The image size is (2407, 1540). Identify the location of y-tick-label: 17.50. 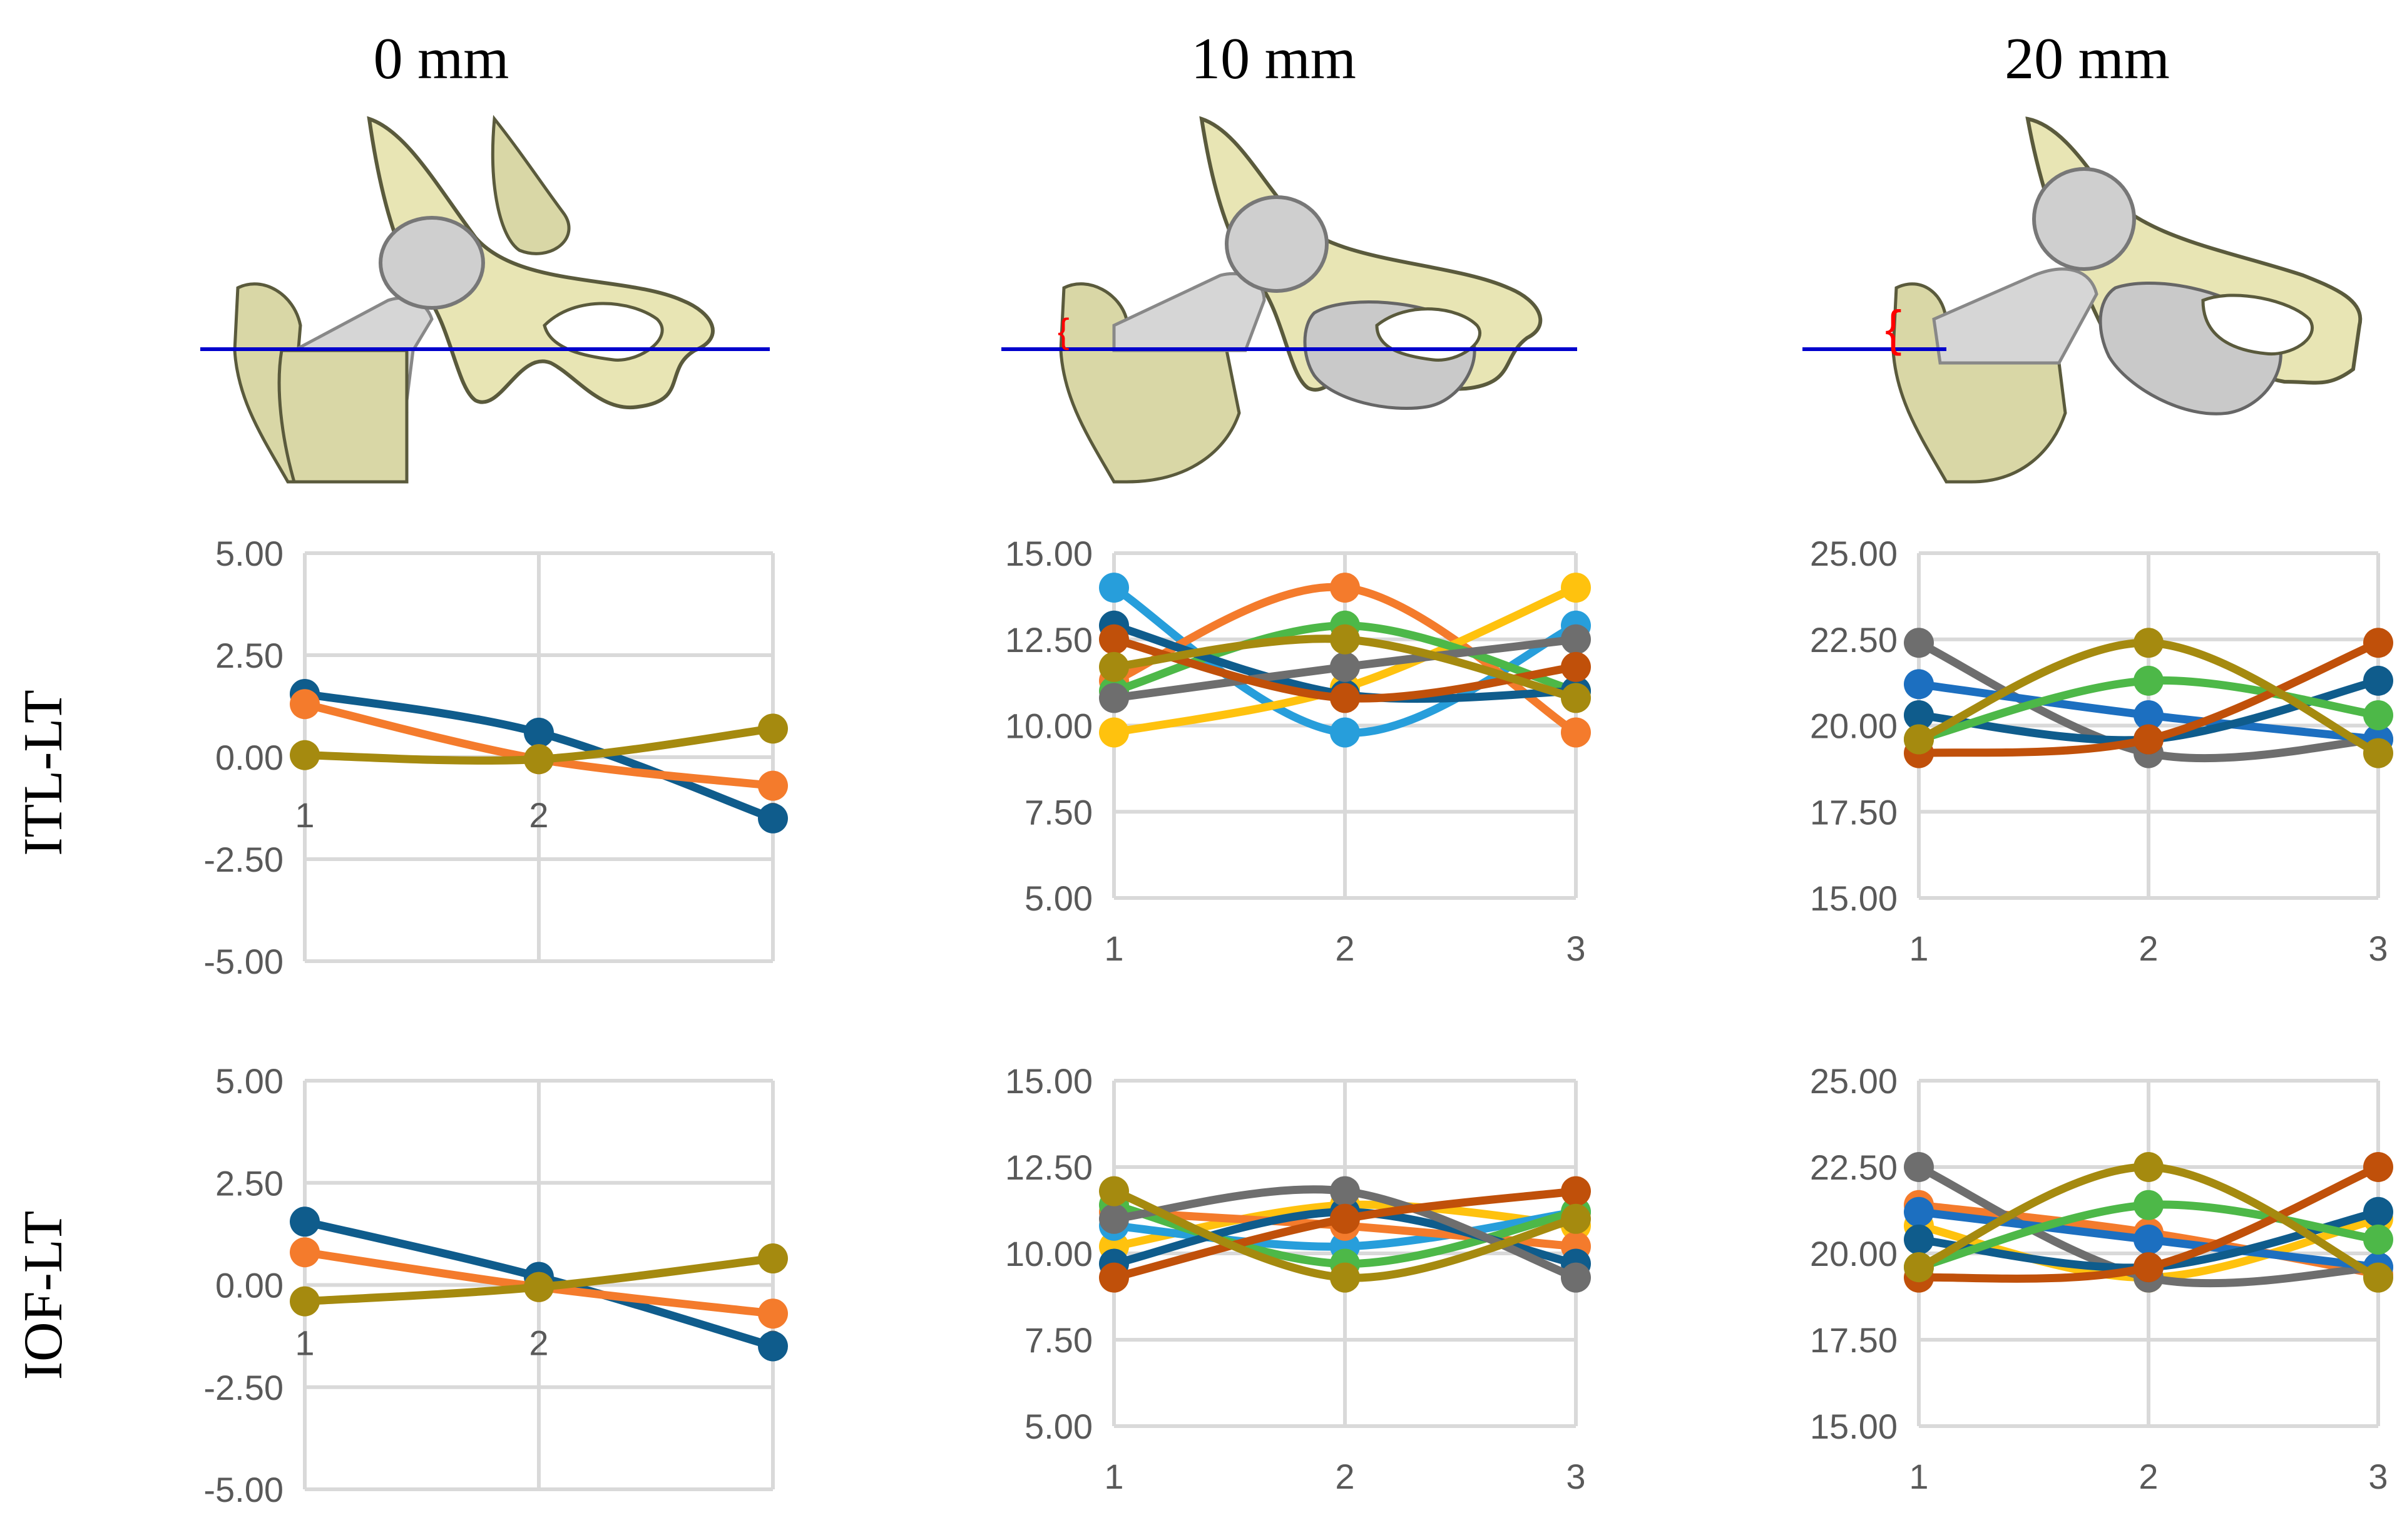
(1854, 812).